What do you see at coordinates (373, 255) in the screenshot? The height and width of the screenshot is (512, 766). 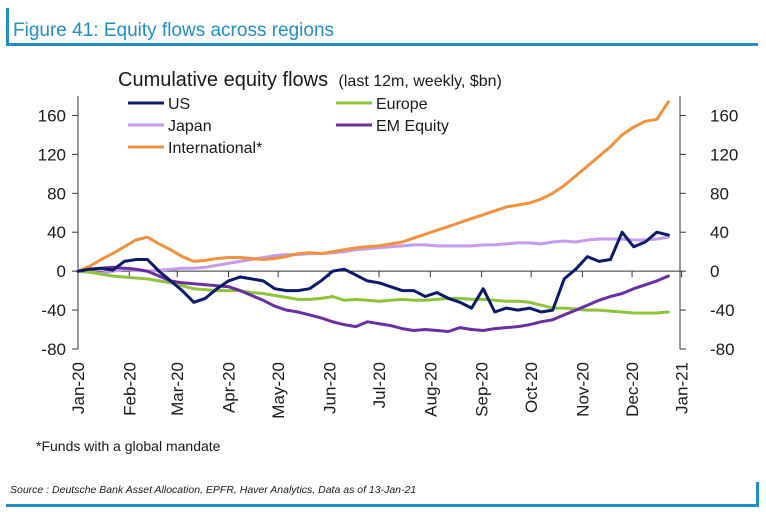 I see `series-line-japan` at bounding box center [373, 255].